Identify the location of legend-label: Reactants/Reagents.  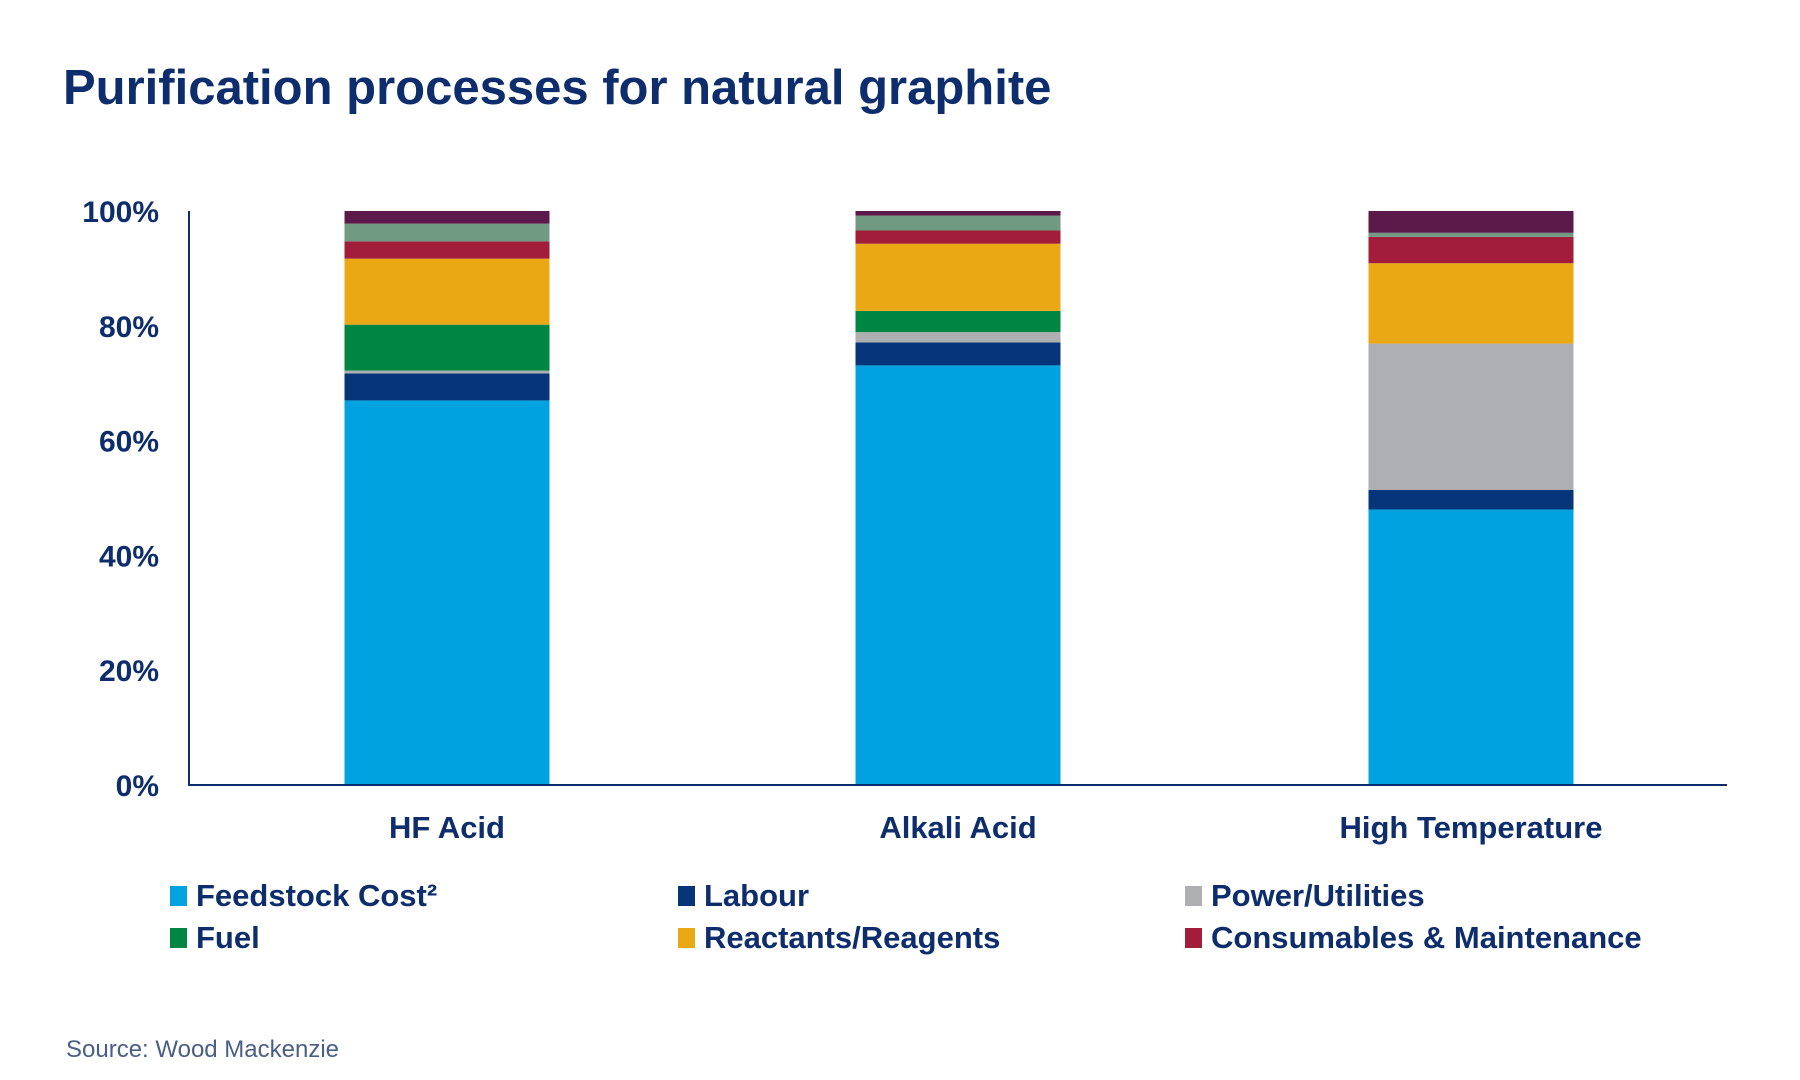
(852, 937).